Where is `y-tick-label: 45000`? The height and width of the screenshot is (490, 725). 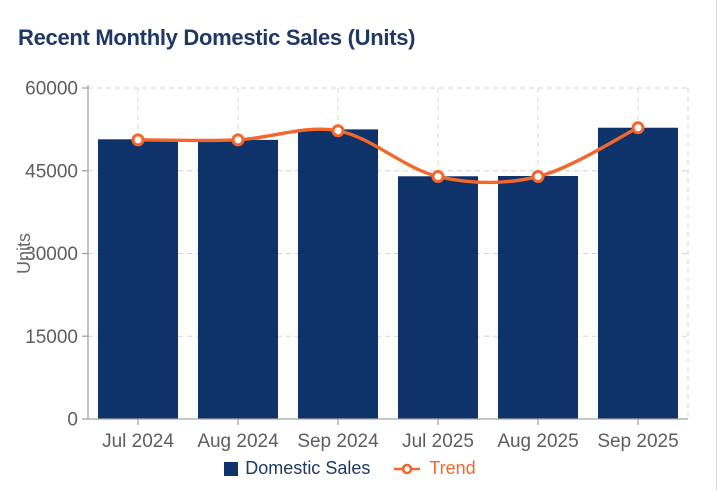 y-tick-label: 45000 is located at coordinates (51, 171).